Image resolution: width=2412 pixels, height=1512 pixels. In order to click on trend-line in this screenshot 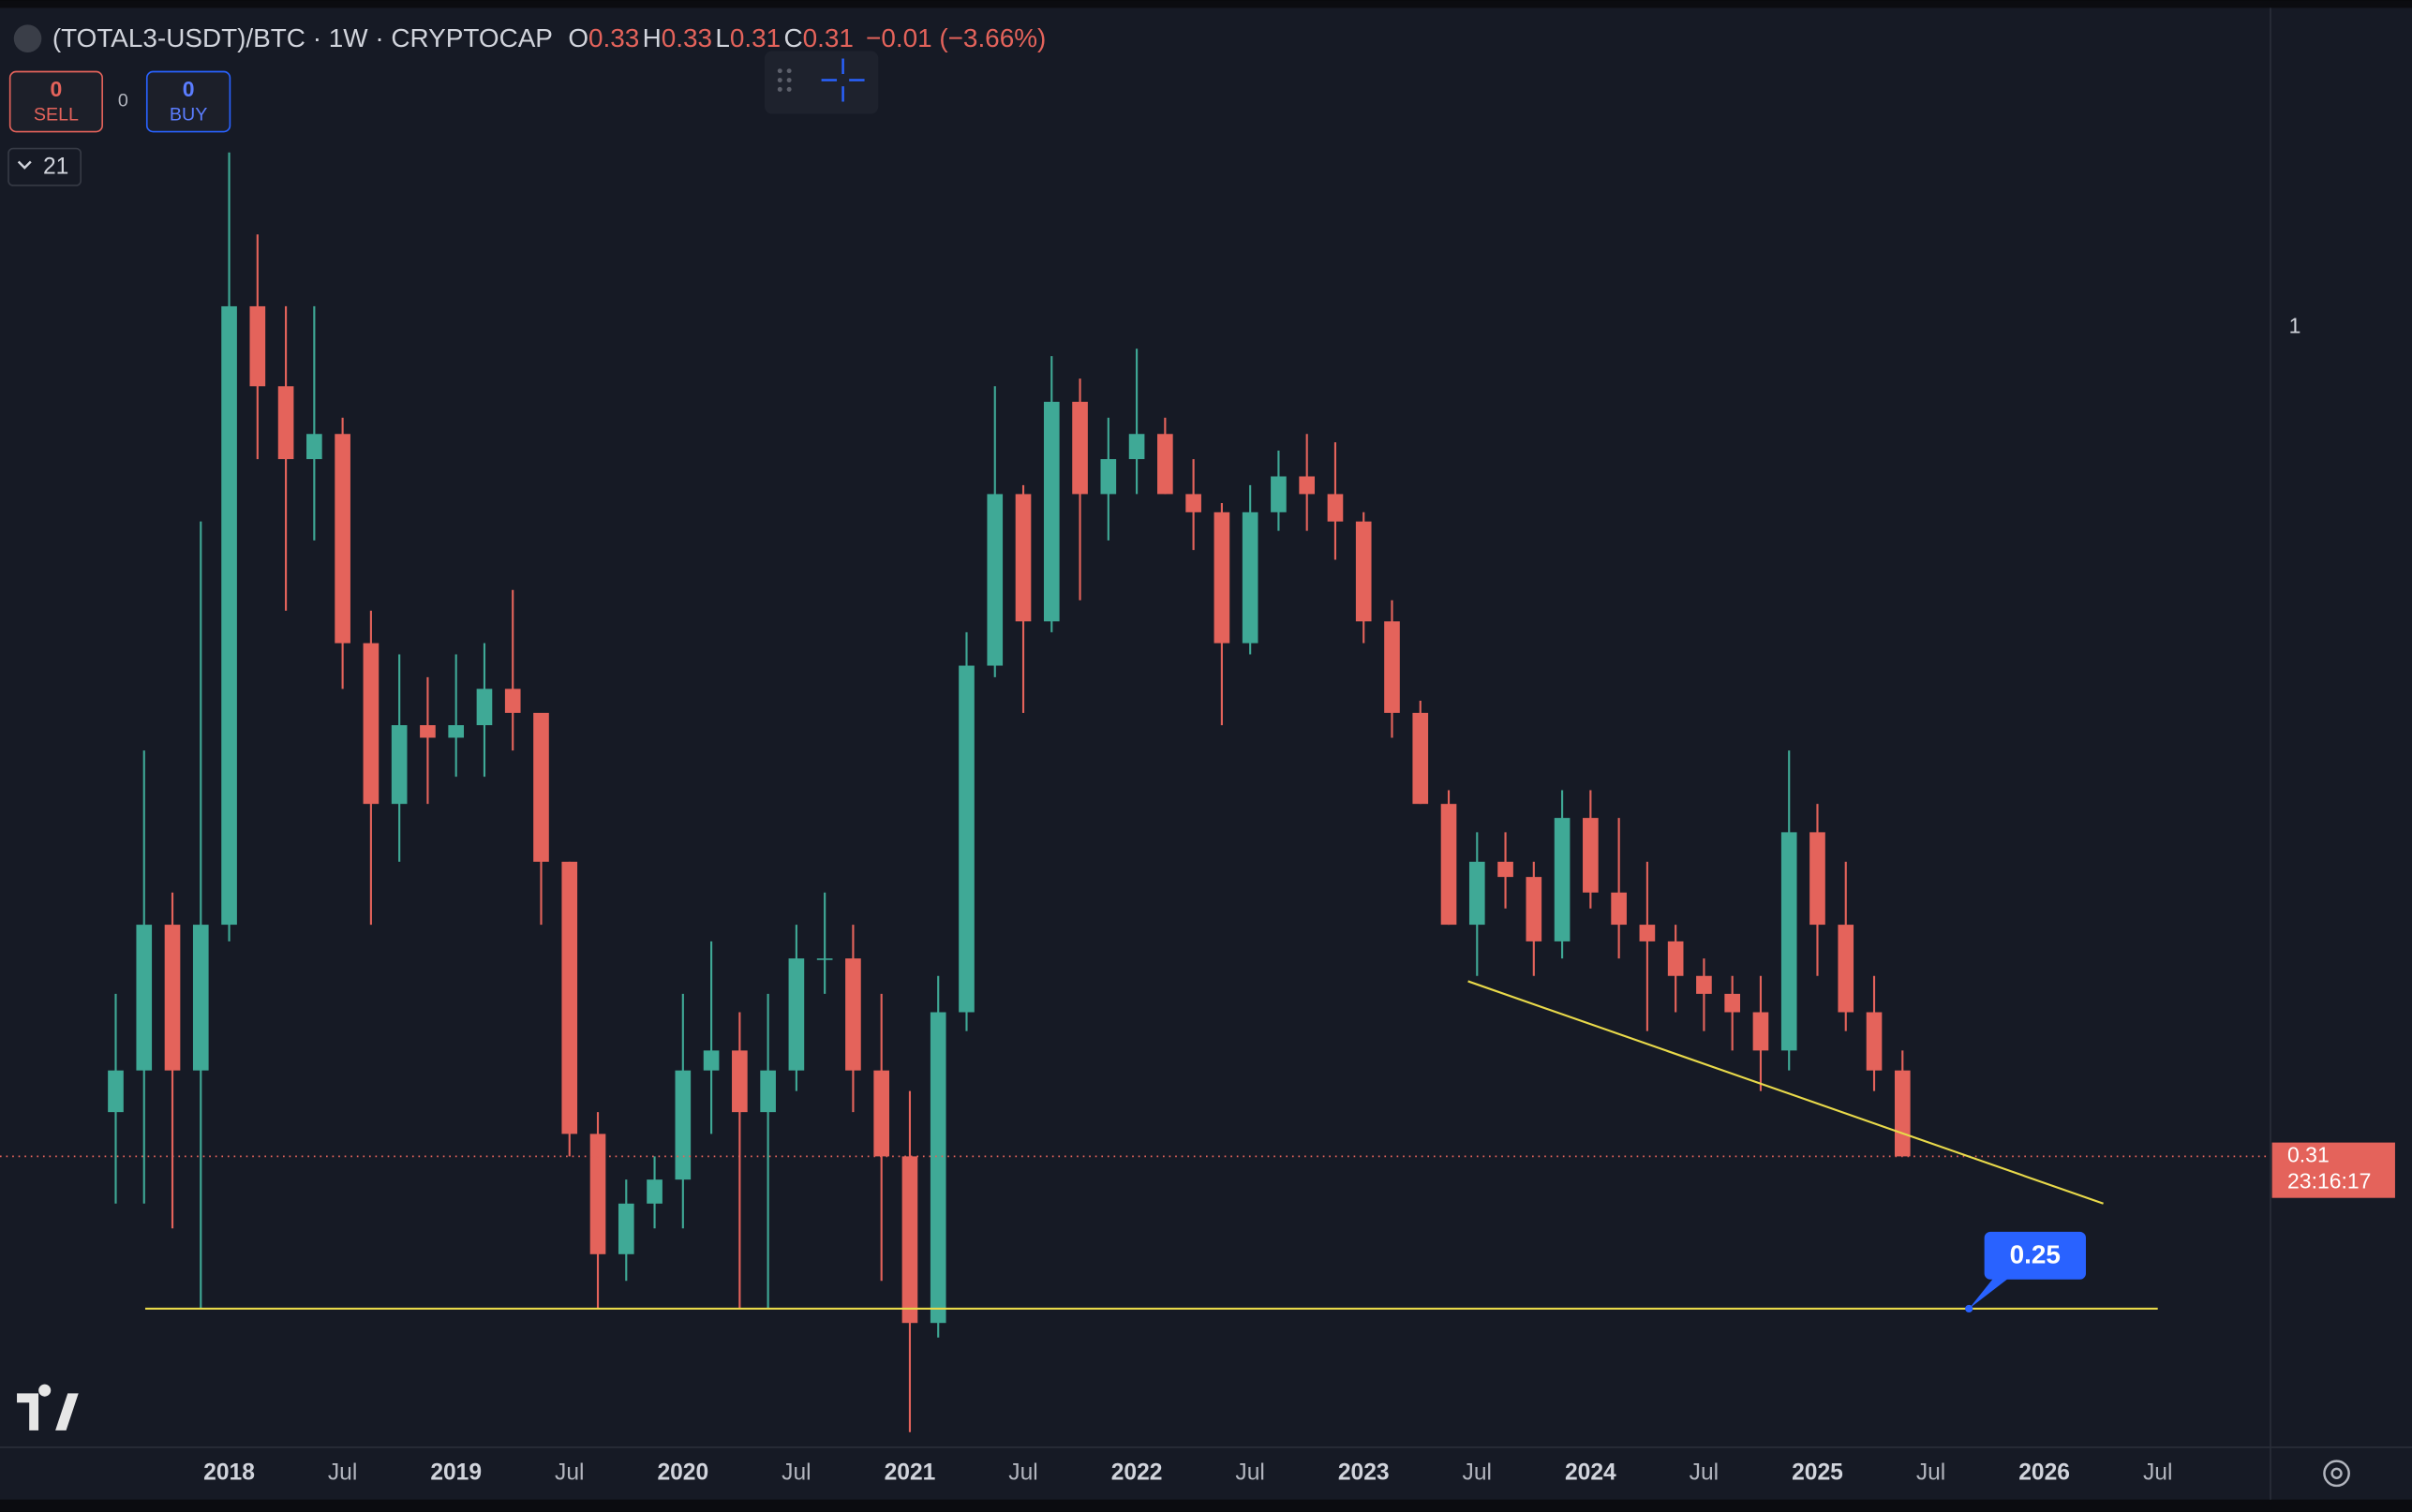, I will do `click(1786, 1092)`.